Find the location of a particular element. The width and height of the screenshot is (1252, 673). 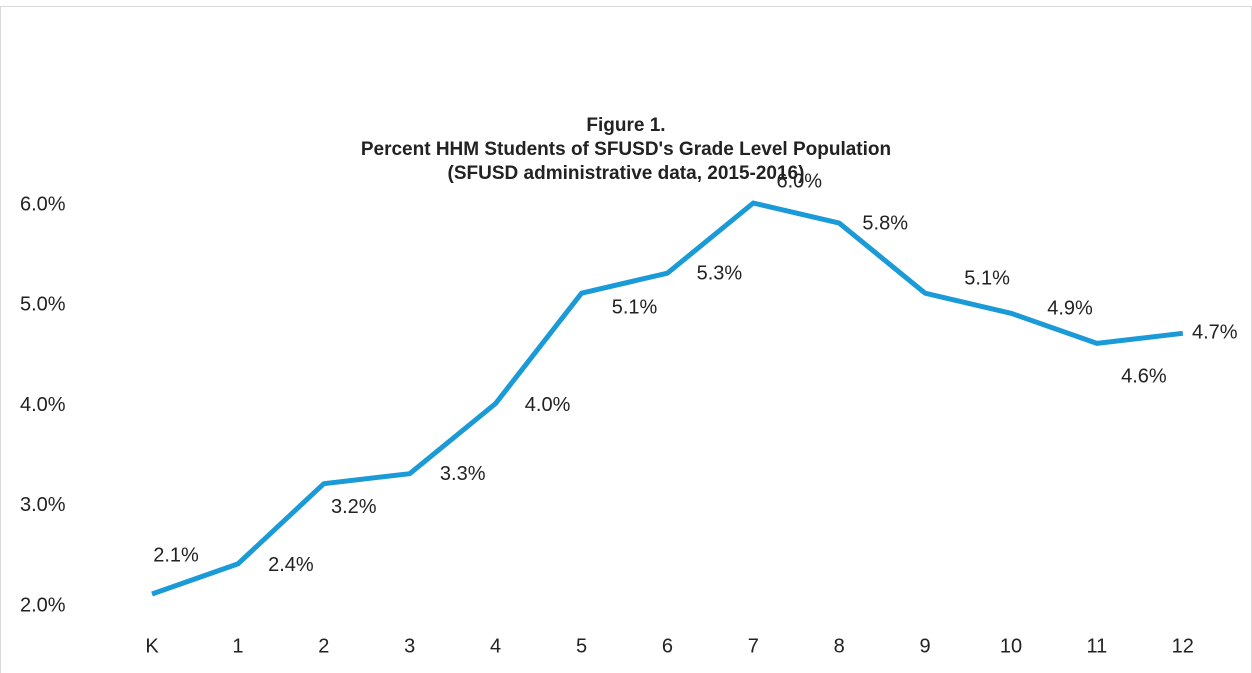

y-tick-label: 2.0% is located at coordinates (43, 605).